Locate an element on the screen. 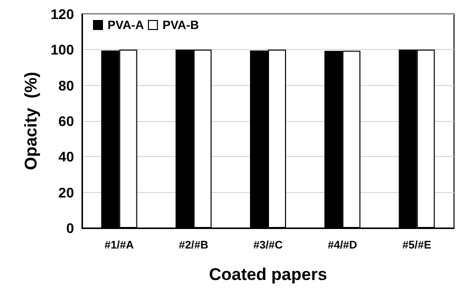 This screenshot has width=462, height=291. y-tick-label: 100 is located at coordinates (62, 50).